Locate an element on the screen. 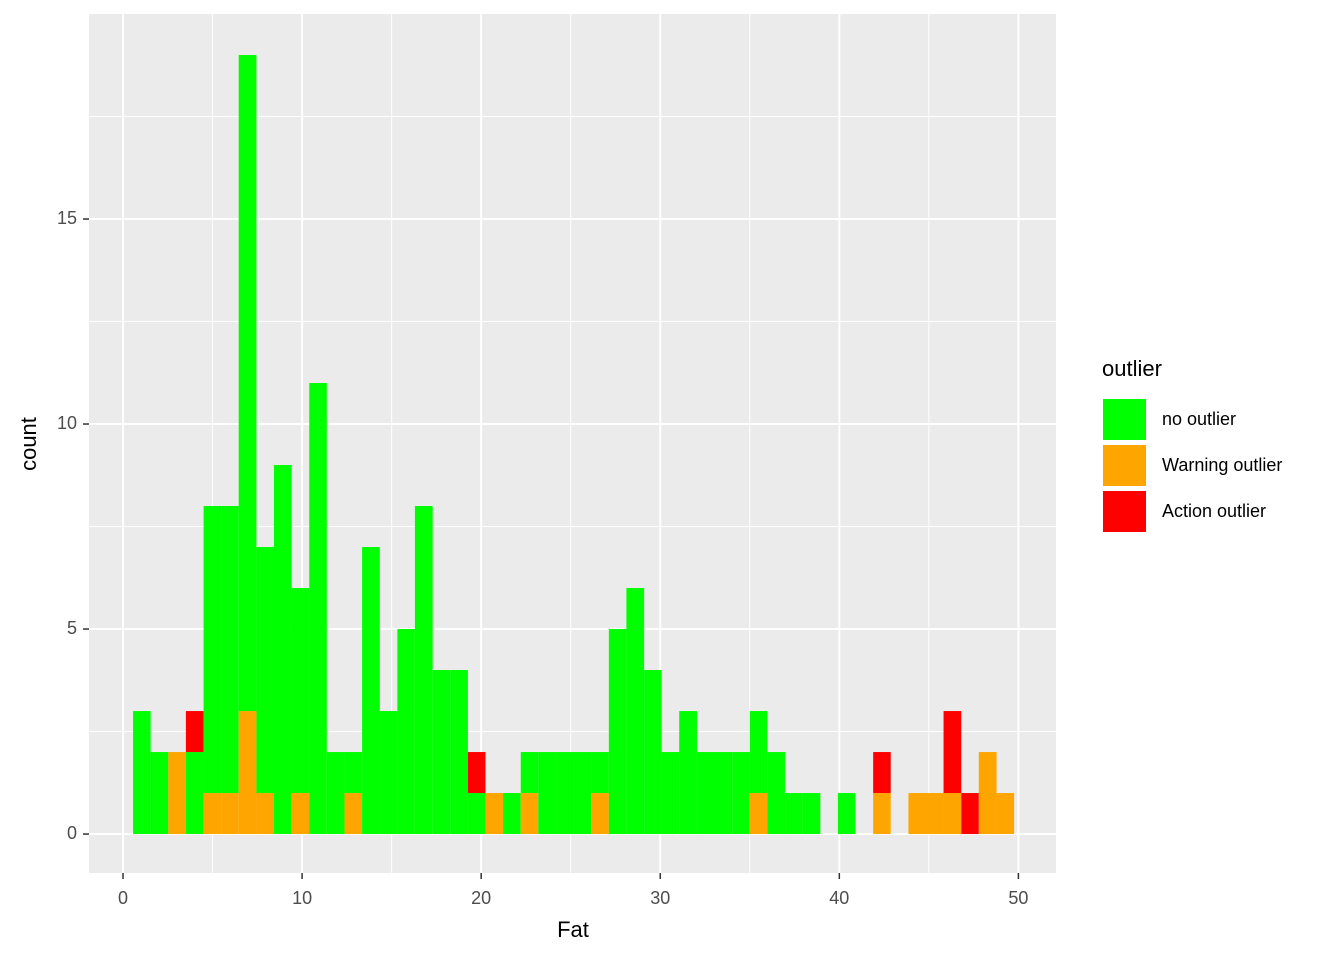  x-tick-label: 10 is located at coordinates (302, 898).